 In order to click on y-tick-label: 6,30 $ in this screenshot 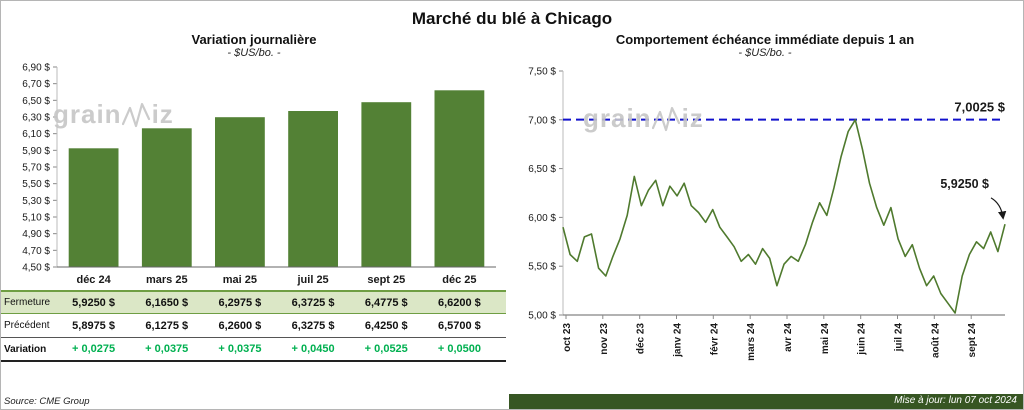, I will do `click(36, 118)`.